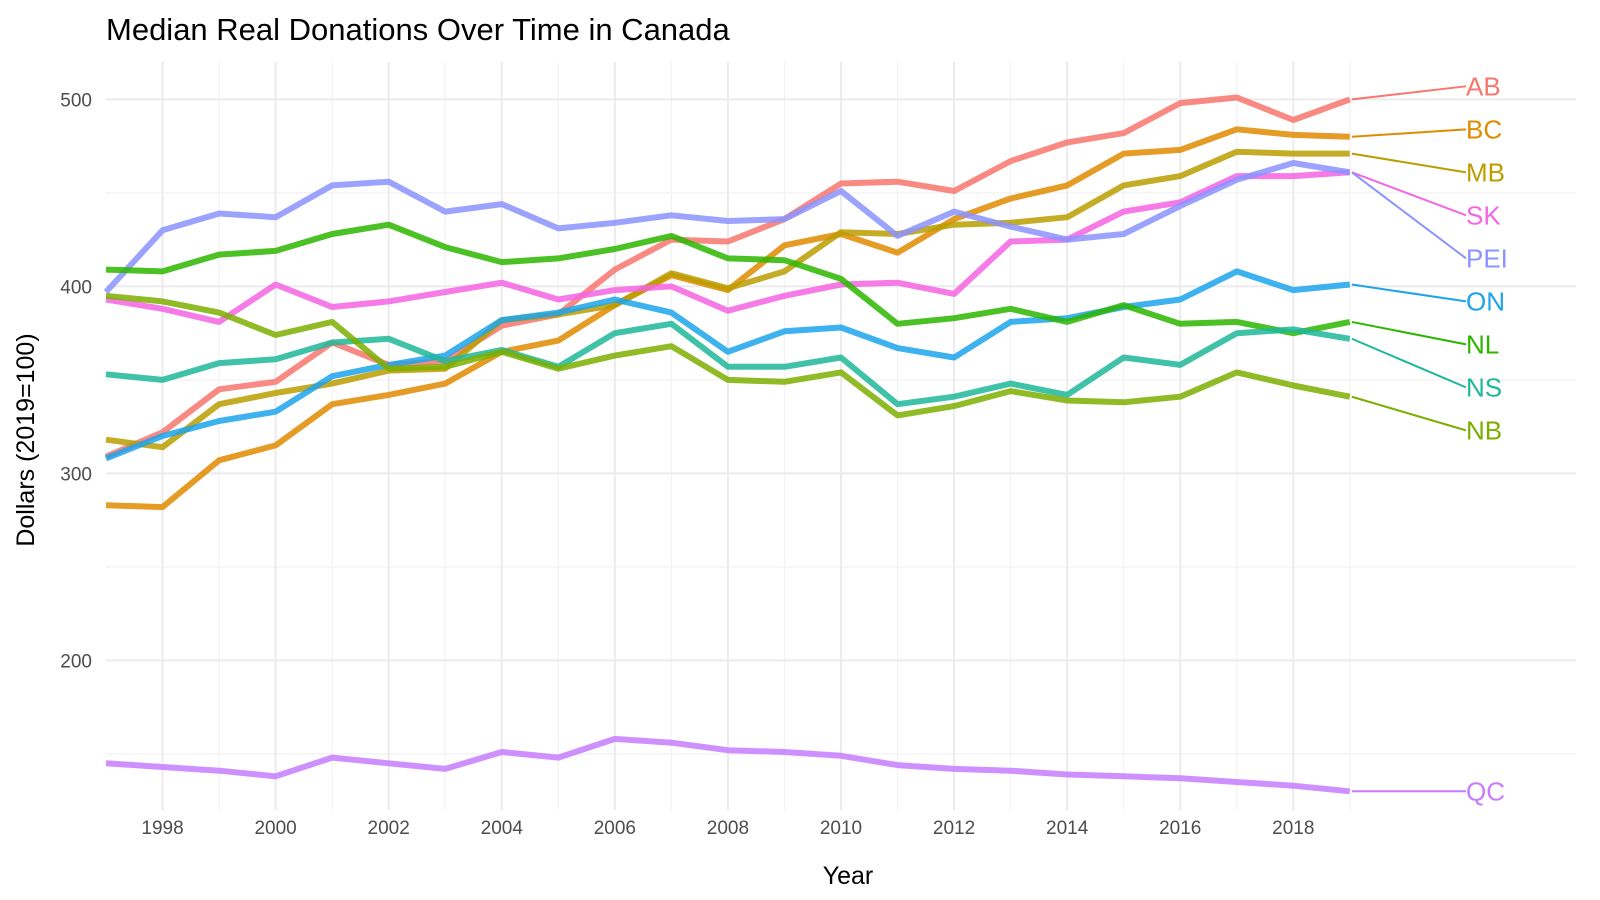 This screenshot has height=900, width=1600. Describe the element at coordinates (76, 381) in the screenshot. I see `y-axis-ticks: 200 300 400 500` at that location.